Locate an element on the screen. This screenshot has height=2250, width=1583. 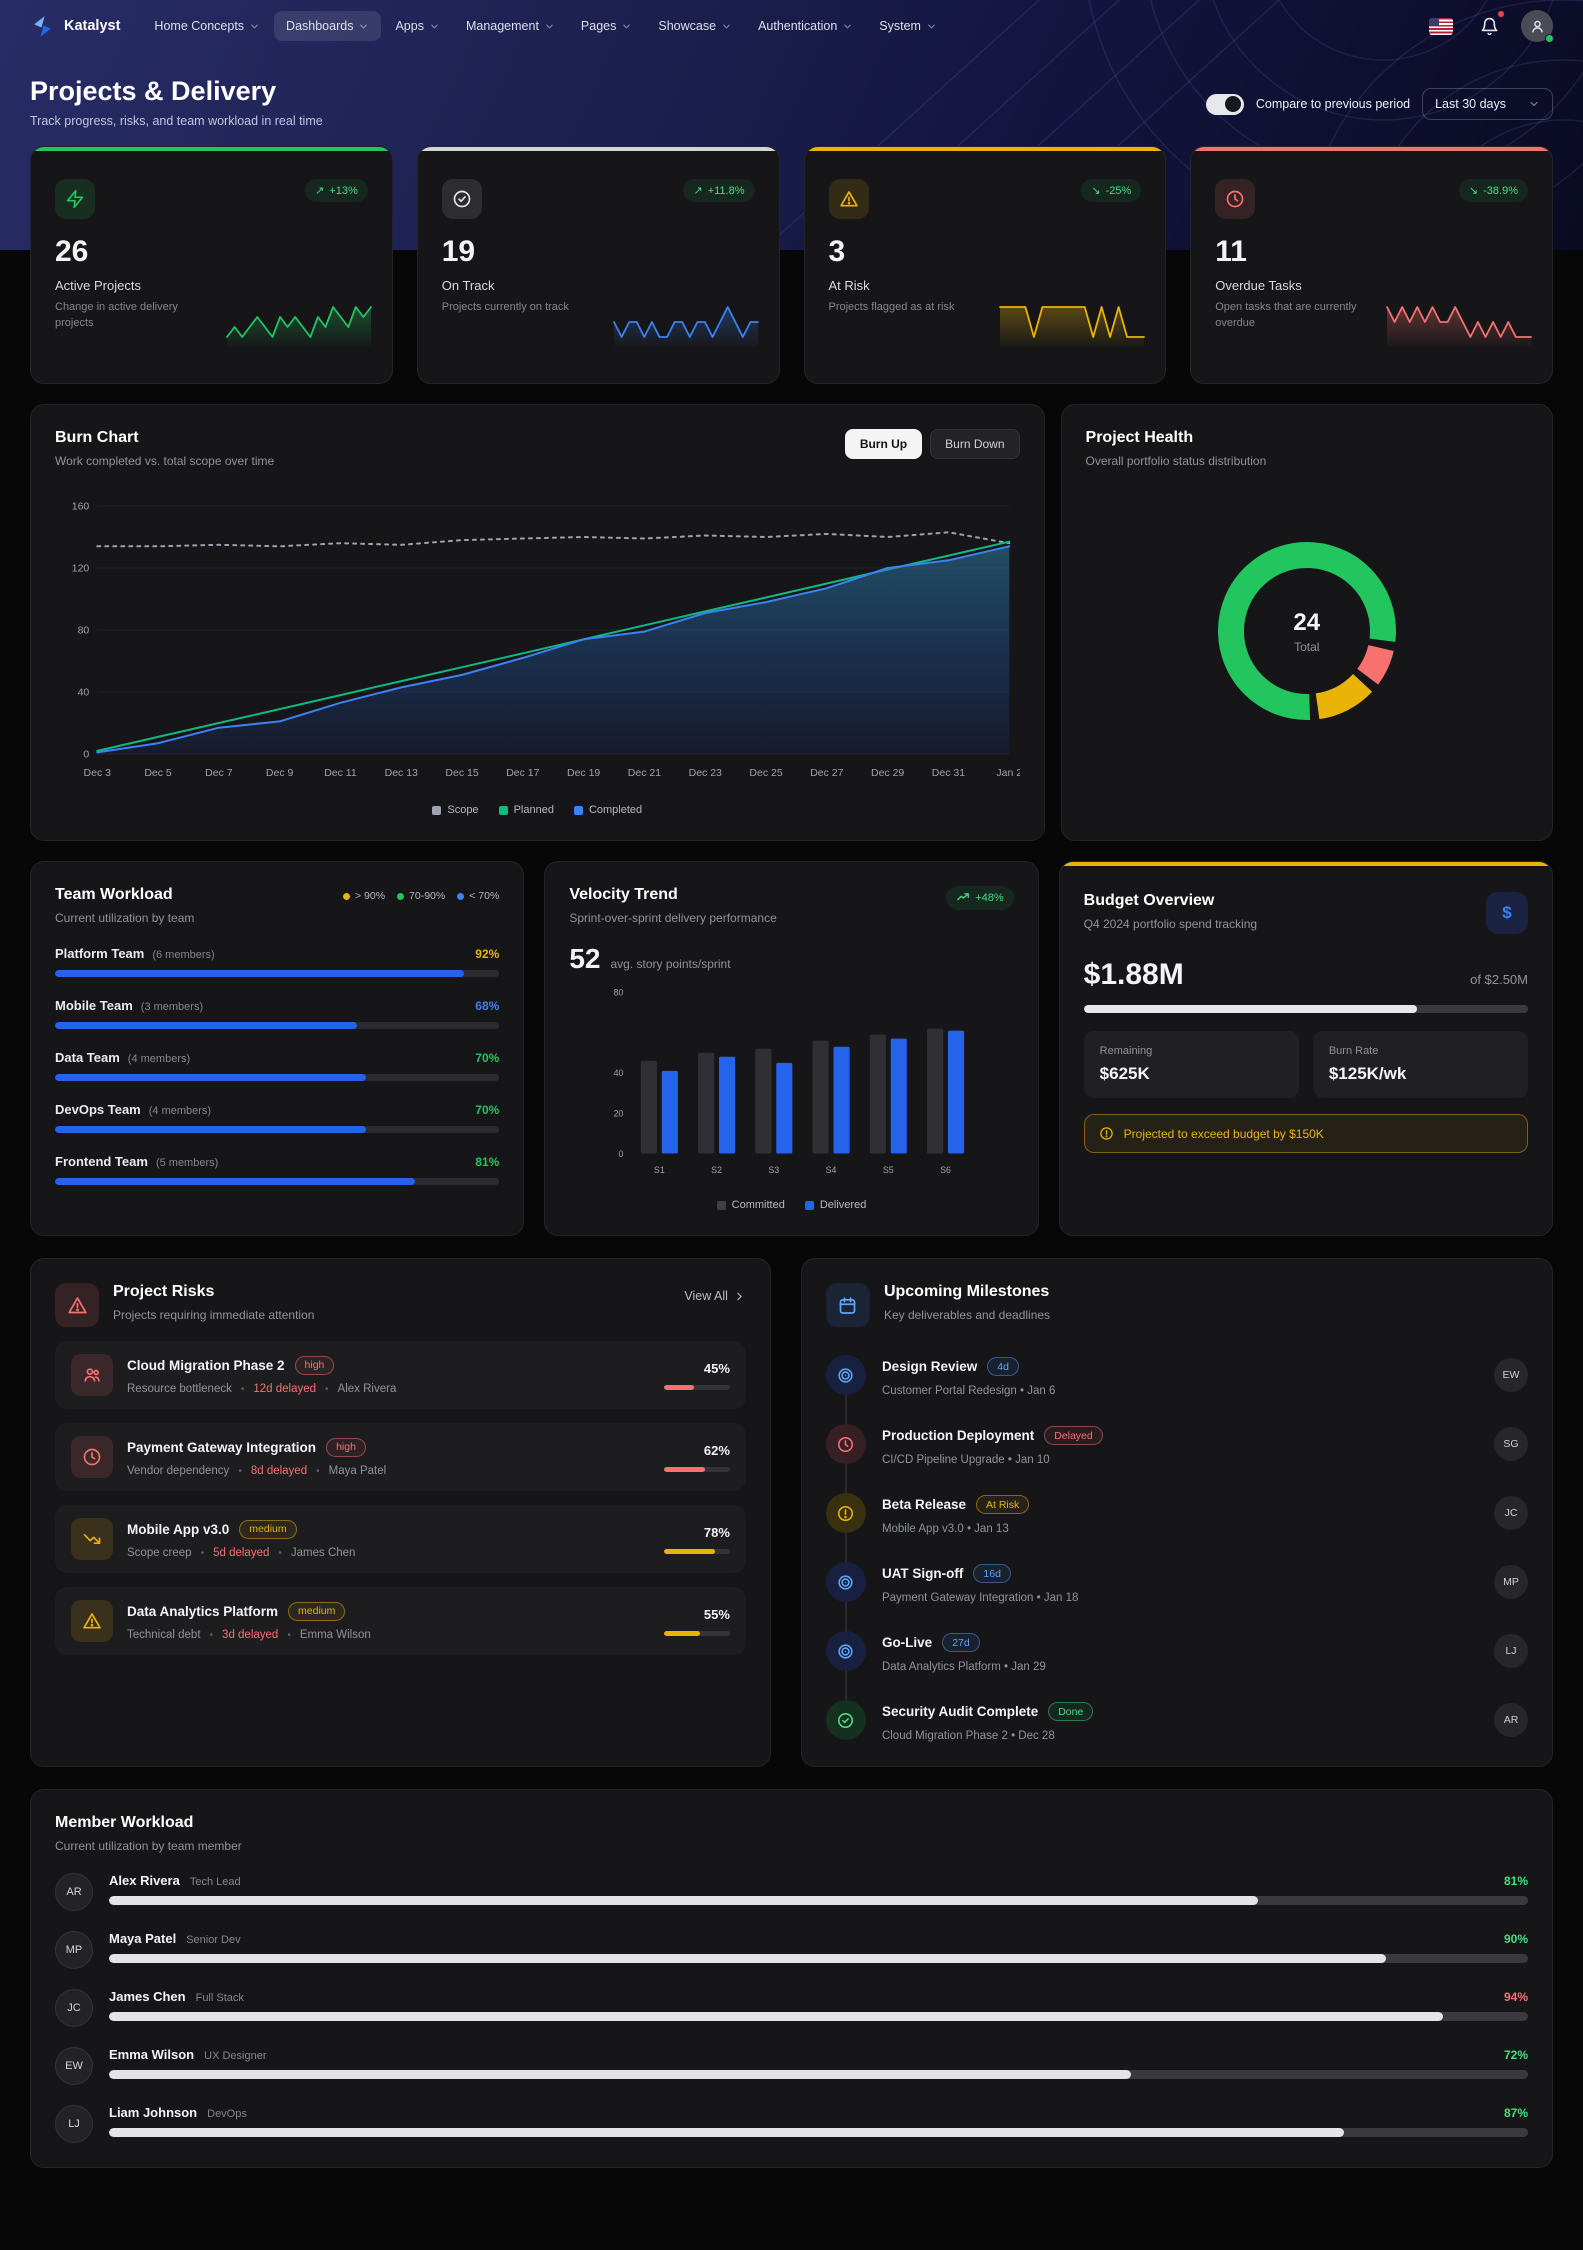
notifications-button is located at coordinates (1489, 26).